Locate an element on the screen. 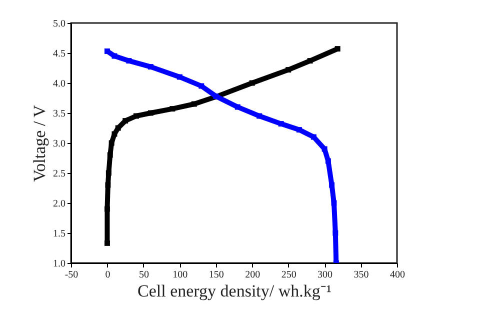  y-tick-label: 3.5 is located at coordinates (59, 114).